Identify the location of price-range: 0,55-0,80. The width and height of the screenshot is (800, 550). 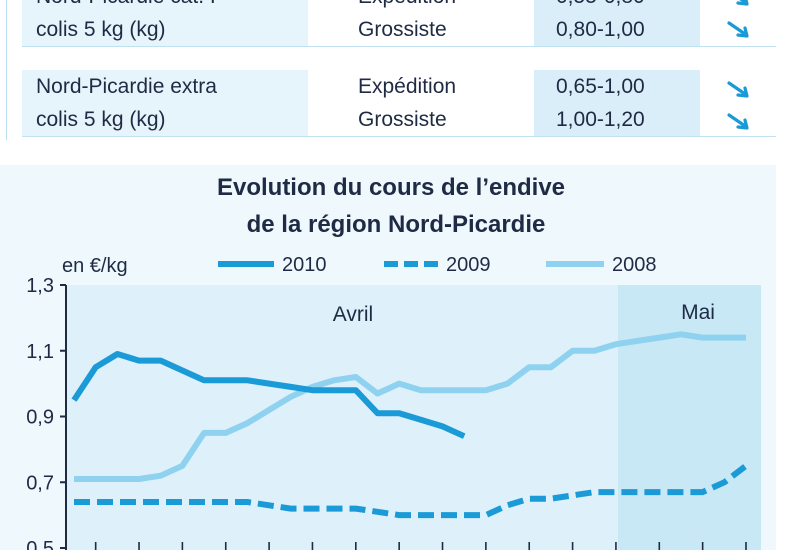
(617, 6).